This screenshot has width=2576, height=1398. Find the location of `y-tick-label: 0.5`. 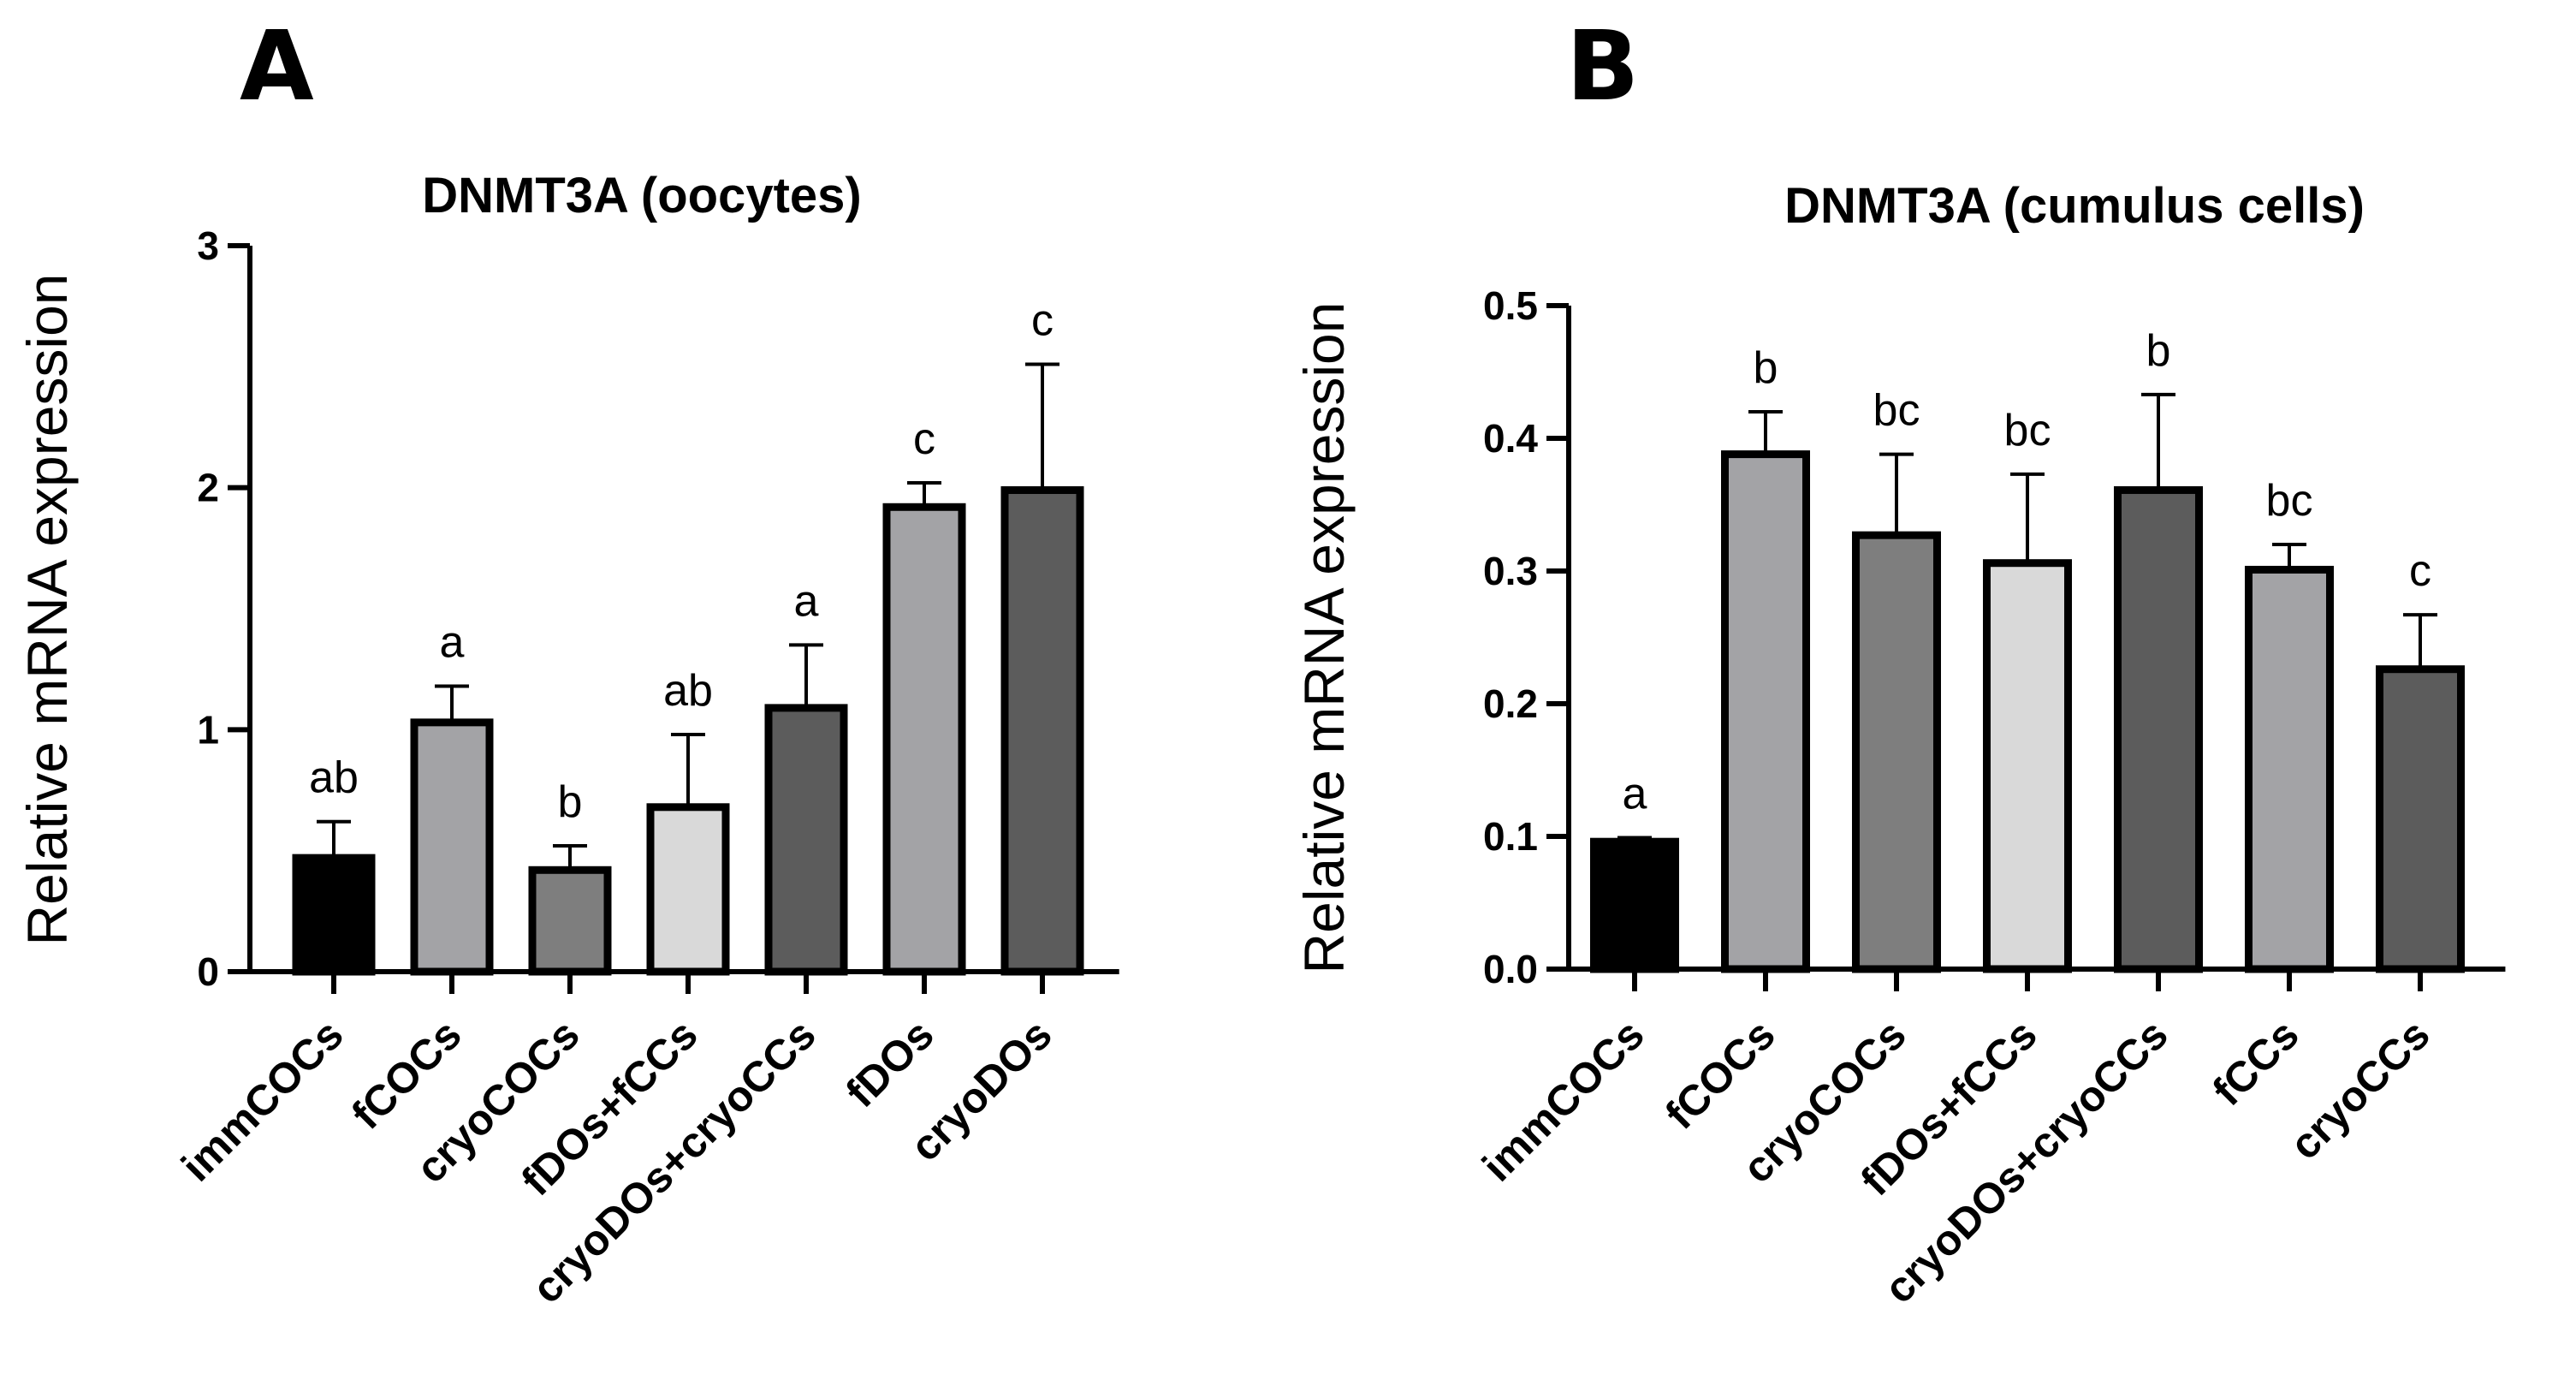

y-tick-label: 0.5 is located at coordinates (1510, 306).